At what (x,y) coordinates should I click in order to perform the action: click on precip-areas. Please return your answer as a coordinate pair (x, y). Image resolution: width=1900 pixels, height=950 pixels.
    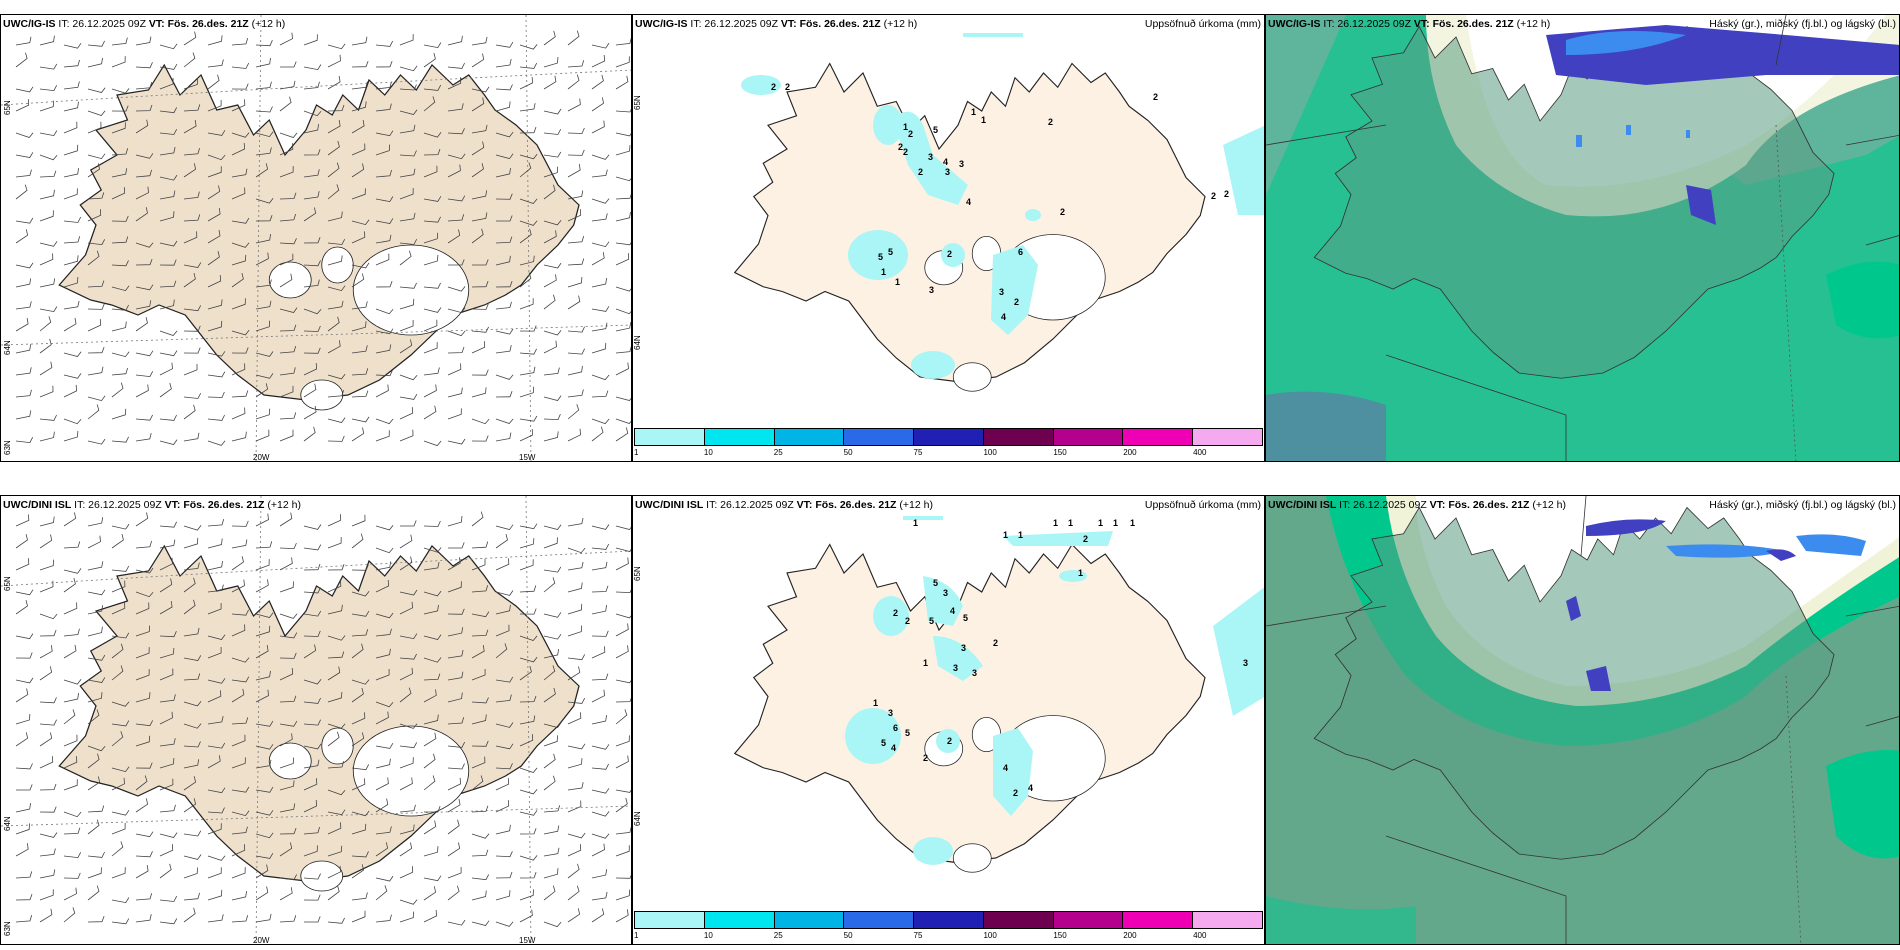
    Looking at the image, I should click on (1054, 690).